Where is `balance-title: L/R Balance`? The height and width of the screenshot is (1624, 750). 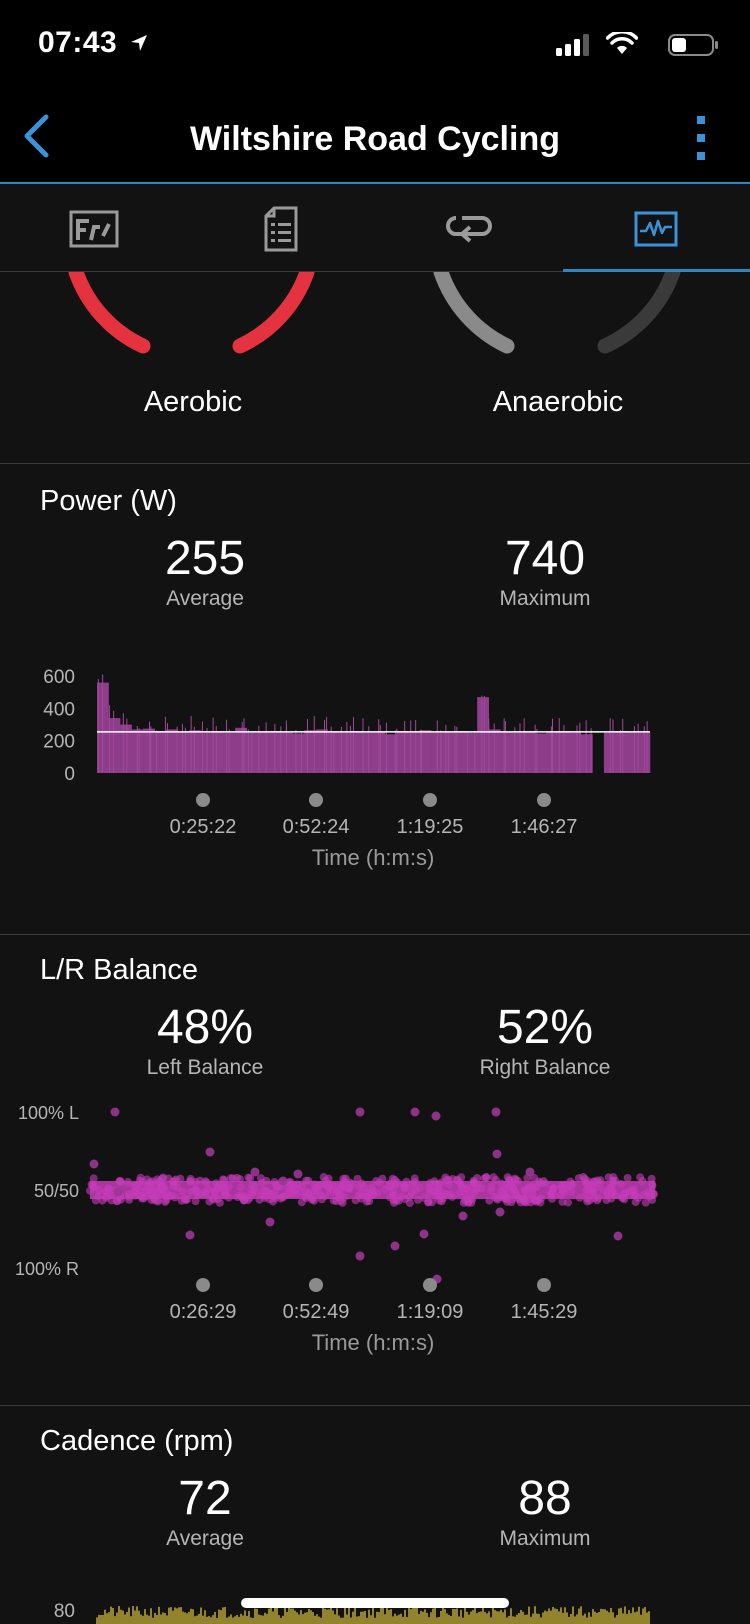 balance-title: L/R Balance is located at coordinates (119, 970).